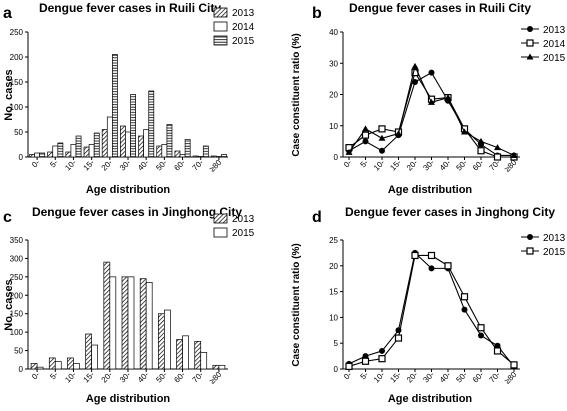  What do you see at coordinates (70, 165) in the screenshot?
I see `x-tick-label: 10-` at bounding box center [70, 165].